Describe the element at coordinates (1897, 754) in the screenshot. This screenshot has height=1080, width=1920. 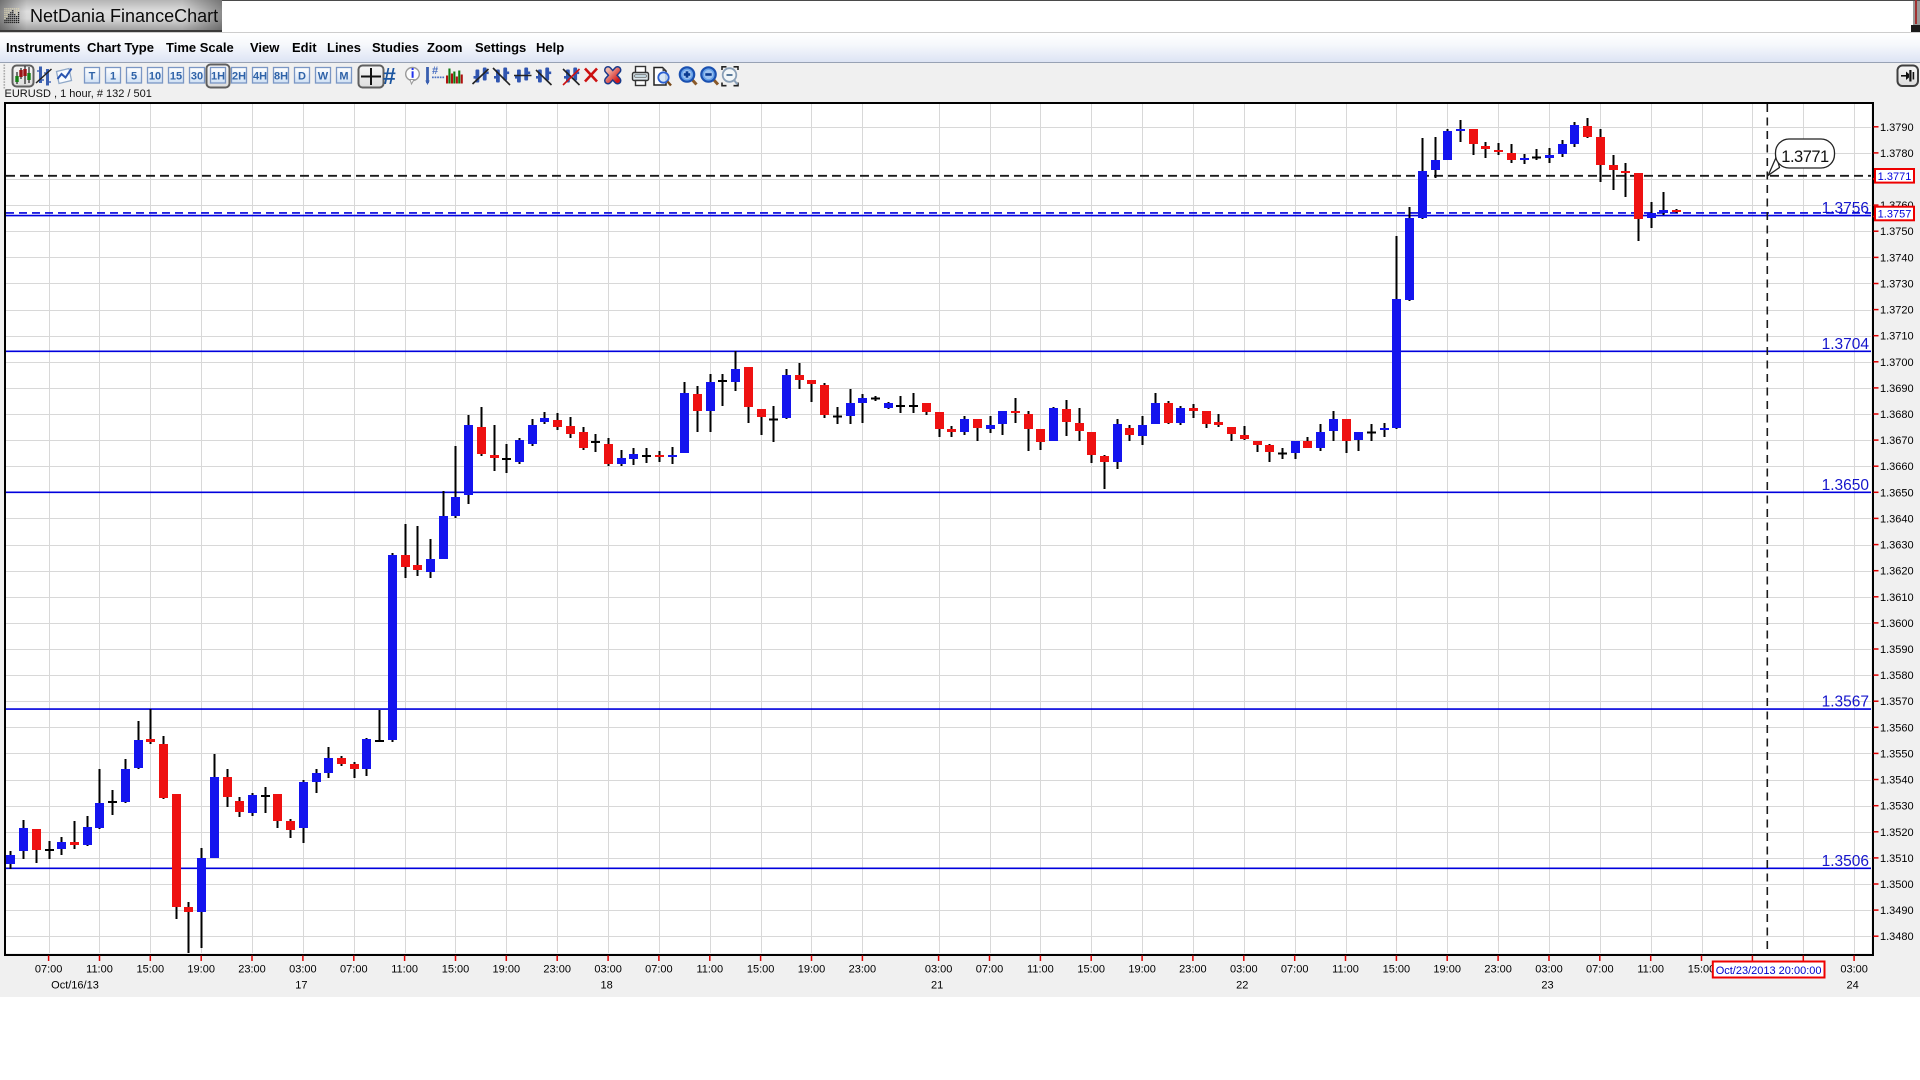
I see `svg-text: 1.3550` at that location.